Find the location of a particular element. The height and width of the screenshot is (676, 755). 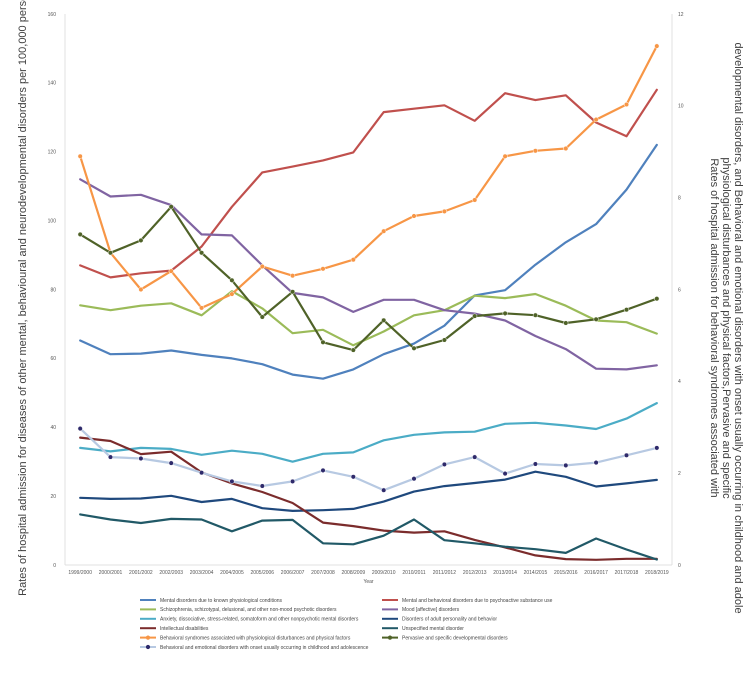

x-tick-9: 2008/2009 is located at coordinates (354, 573).